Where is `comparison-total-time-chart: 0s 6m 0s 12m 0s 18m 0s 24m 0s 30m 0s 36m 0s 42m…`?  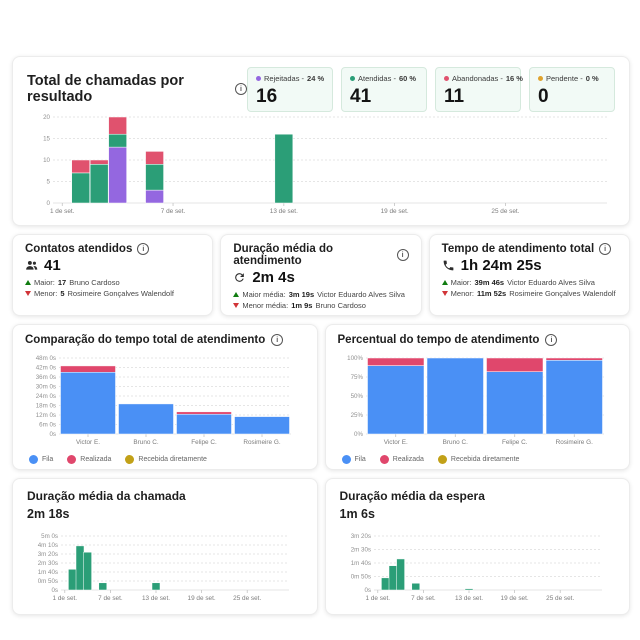 comparison-total-time-chart: 0s 6m 0s 12m 0s 18m 0s 24m 0s 30m 0s 36m 0s 42m… is located at coordinates (161, 400).